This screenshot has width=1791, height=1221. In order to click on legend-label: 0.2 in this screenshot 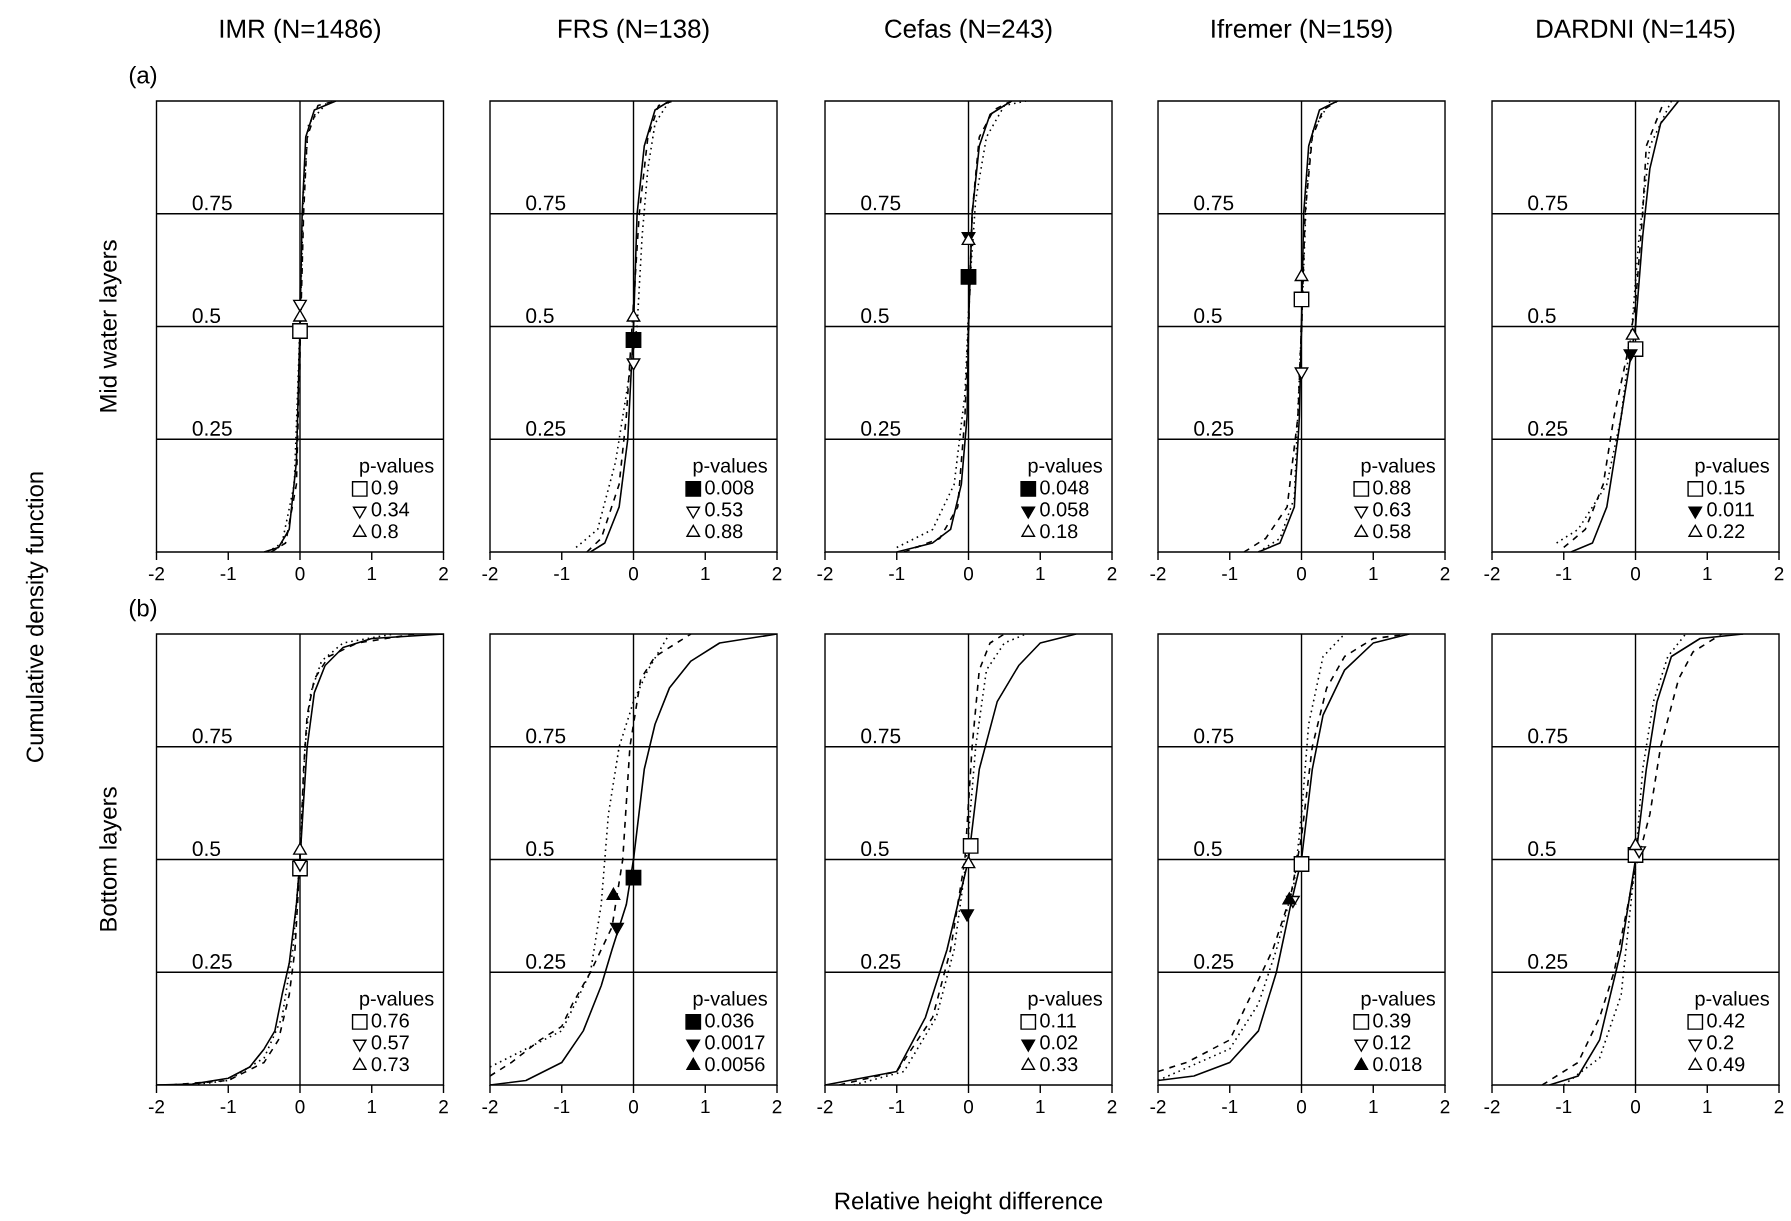, I will do `click(1720, 1042)`.